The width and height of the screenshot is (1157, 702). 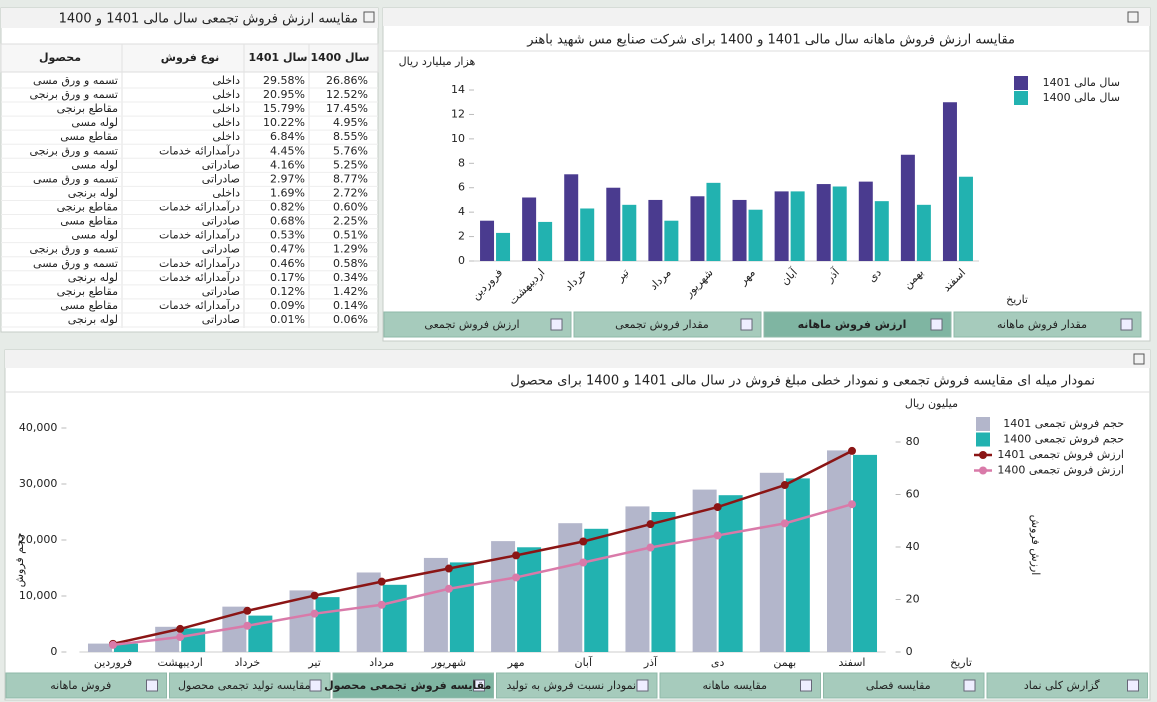 What do you see at coordinates (287, 319) in the screenshot?
I see `table-cell: 0.01%` at bounding box center [287, 319].